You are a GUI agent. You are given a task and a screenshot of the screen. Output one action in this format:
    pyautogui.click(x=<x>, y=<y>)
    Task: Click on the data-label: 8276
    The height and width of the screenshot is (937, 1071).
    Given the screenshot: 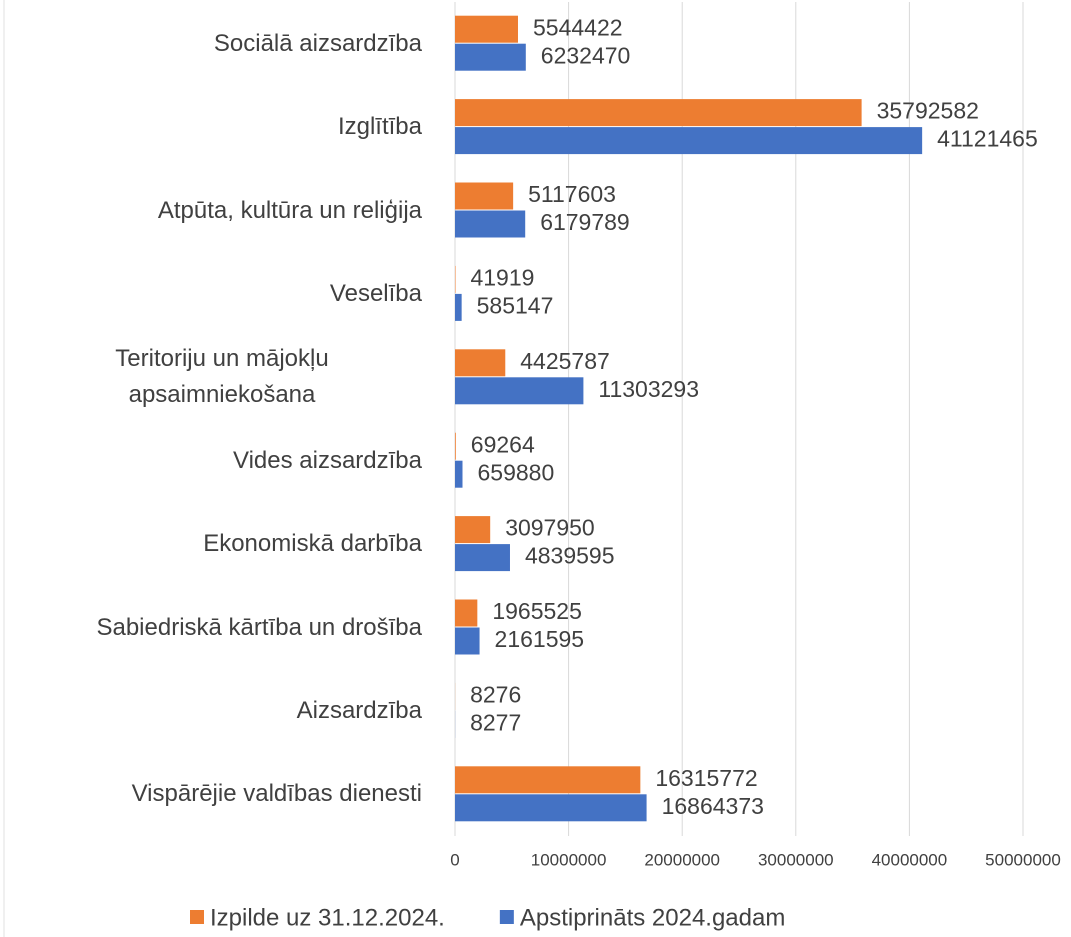 What is the action you would take?
    pyautogui.click(x=495, y=694)
    